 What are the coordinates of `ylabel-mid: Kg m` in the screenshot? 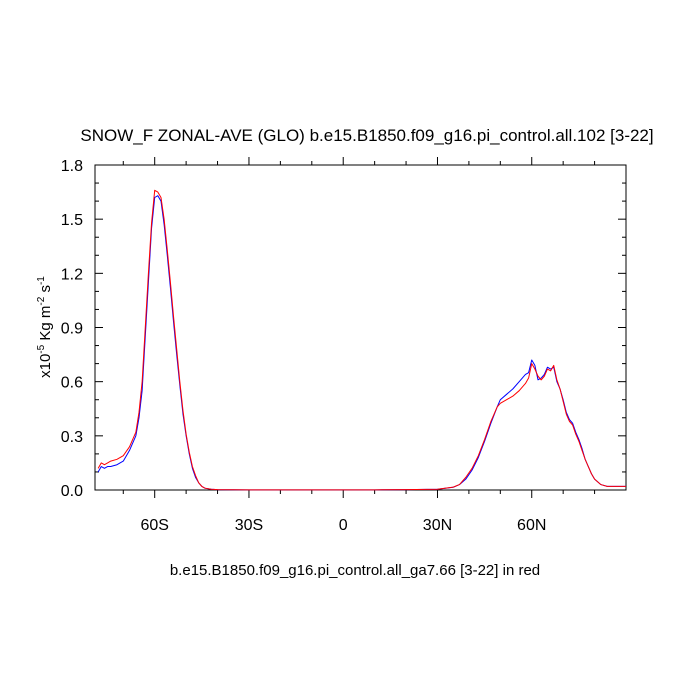 It's located at (45, 325).